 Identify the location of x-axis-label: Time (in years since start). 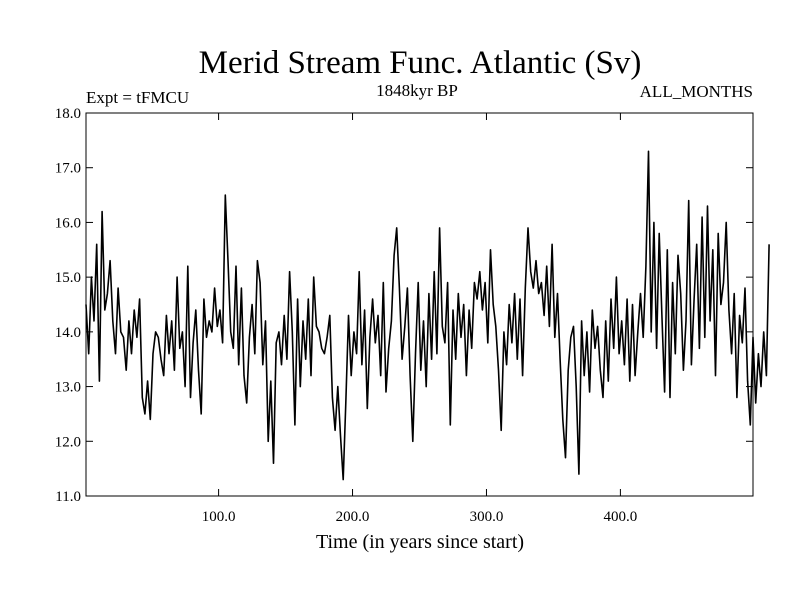
(420, 542).